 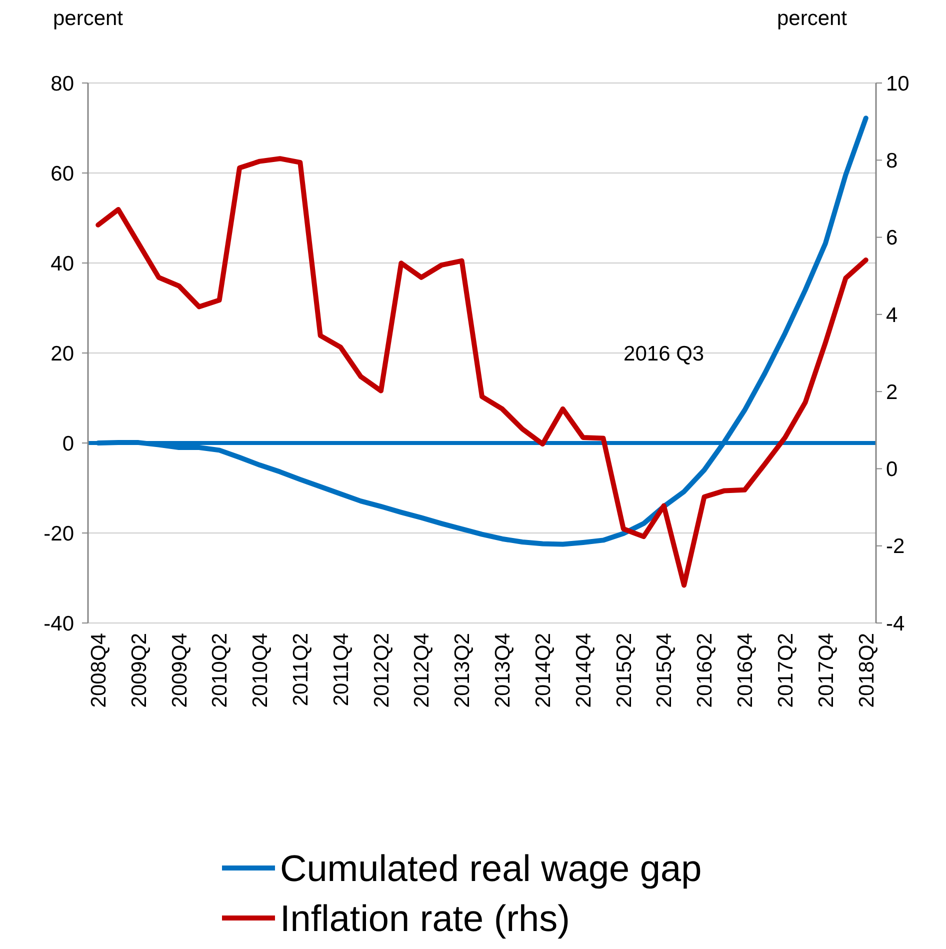 I want to click on y-tick-label: 40, so click(x=62, y=264).